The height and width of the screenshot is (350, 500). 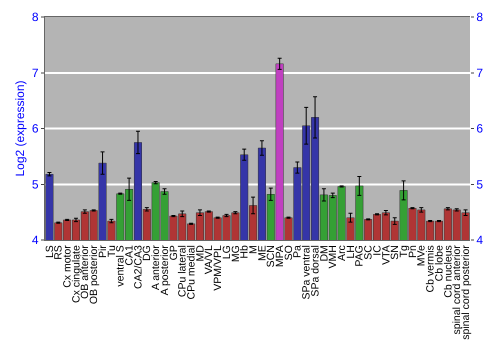 I want to click on x-tick-label: Cb lobe, so click(x=439, y=263).